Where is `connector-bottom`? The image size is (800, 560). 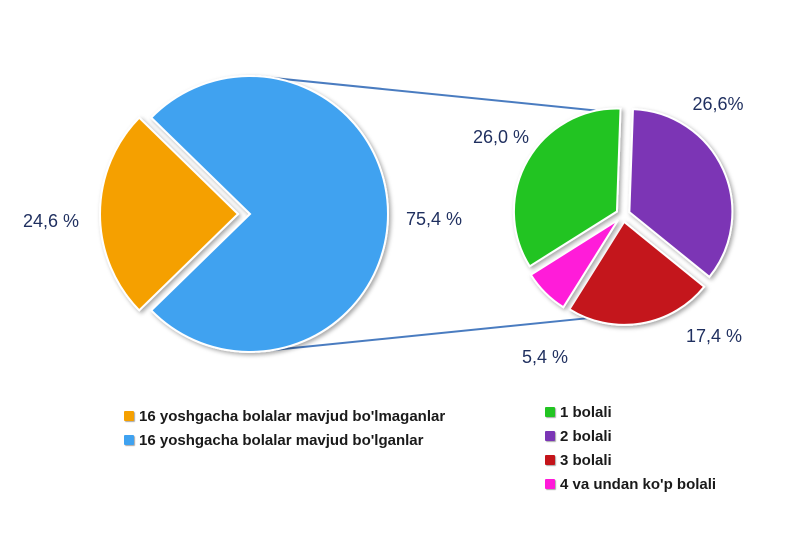
connector-bottom is located at coordinates (430, 334).